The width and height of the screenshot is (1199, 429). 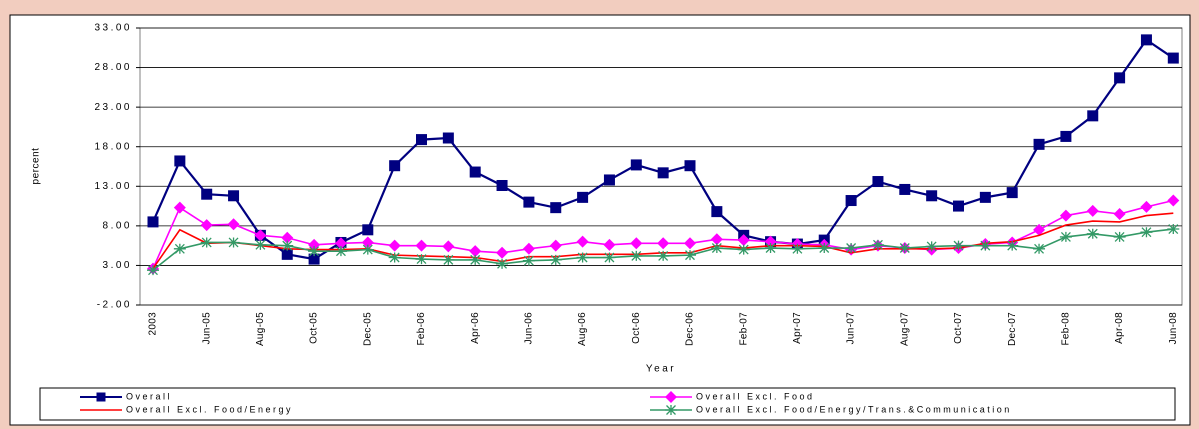 What do you see at coordinates (114, 305) in the screenshot?
I see `y-tick-label: -2.00` at bounding box center [114, 305].